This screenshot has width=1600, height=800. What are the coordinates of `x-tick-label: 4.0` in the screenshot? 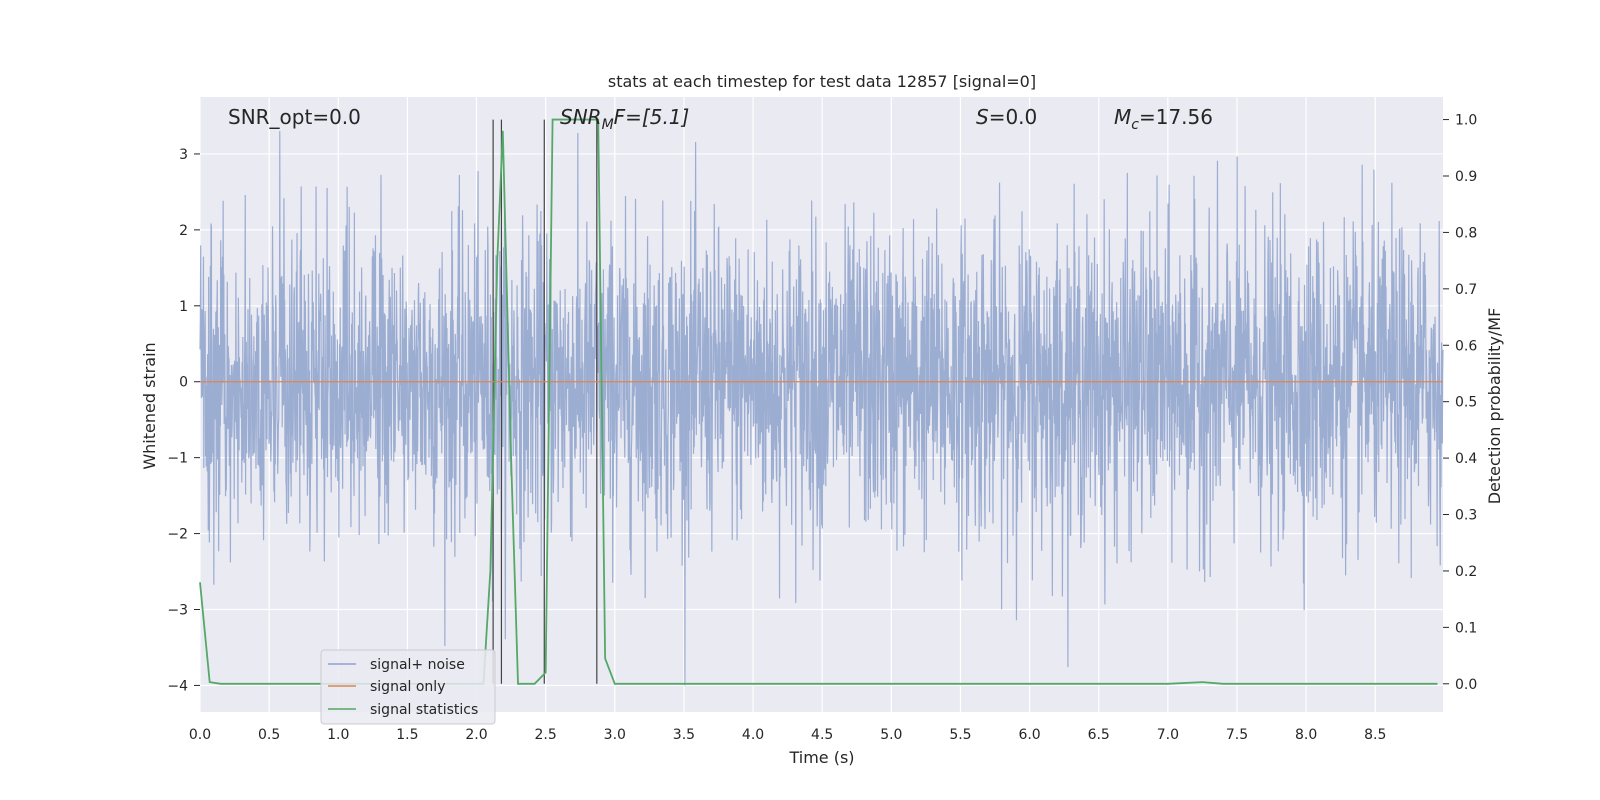 It's located at (753, 735).